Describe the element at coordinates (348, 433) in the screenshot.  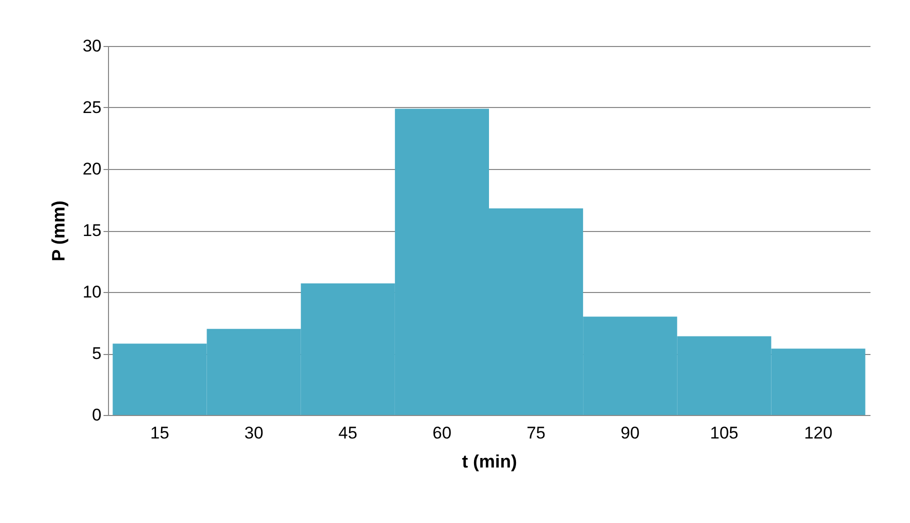
I see `x-tick-label: 45` at that location.